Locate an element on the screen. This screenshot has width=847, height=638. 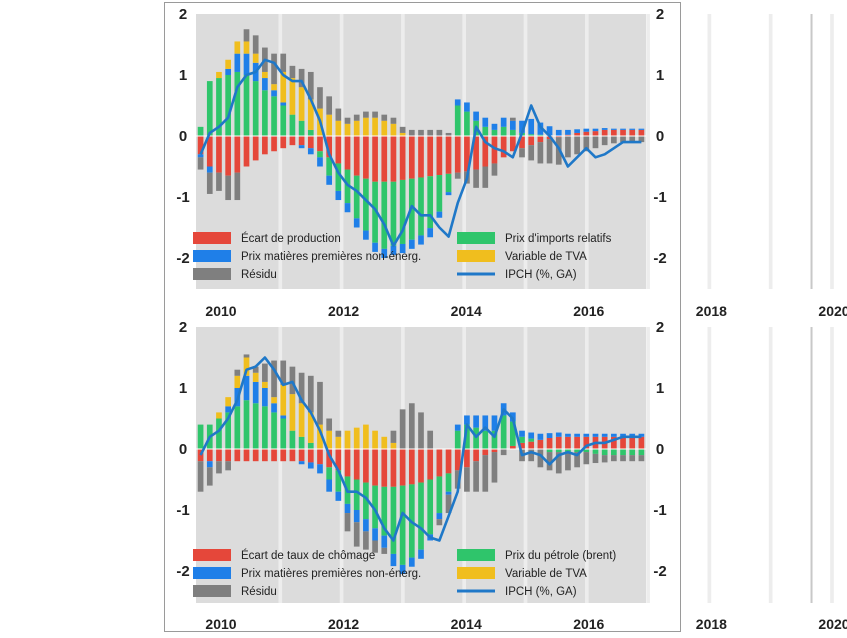
bar-prix-mati-res-premi-res-non-nerg--21 is located at coordinates (393, 560).